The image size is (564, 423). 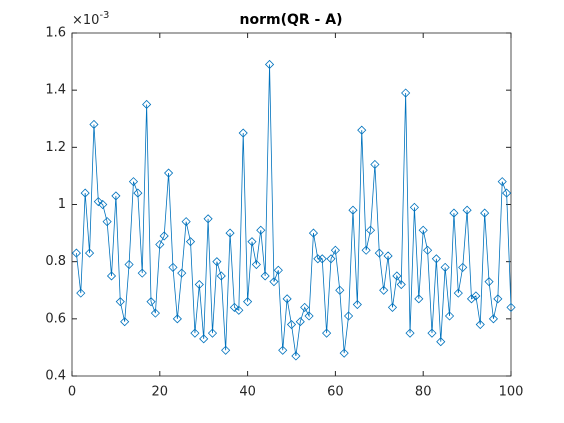 I want to click on y-tick-label: 0.6, so click(x=55, y=318).